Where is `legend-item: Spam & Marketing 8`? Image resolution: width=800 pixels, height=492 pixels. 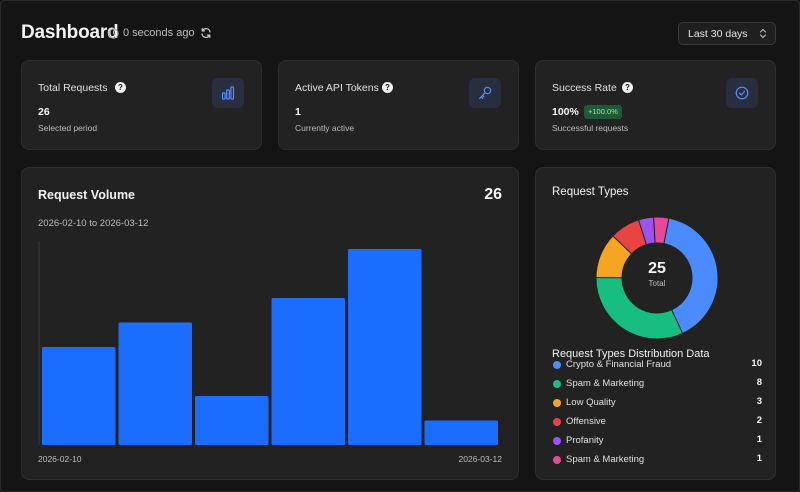
legend-item: Spam & Marketing 8 is located at coordinates (657, 385).